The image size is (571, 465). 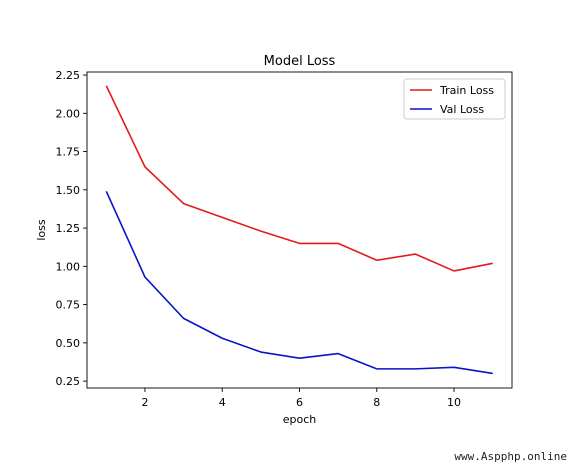 I want to click on legend-label-val-loss: Val Loss, so click(x=462, y=109).